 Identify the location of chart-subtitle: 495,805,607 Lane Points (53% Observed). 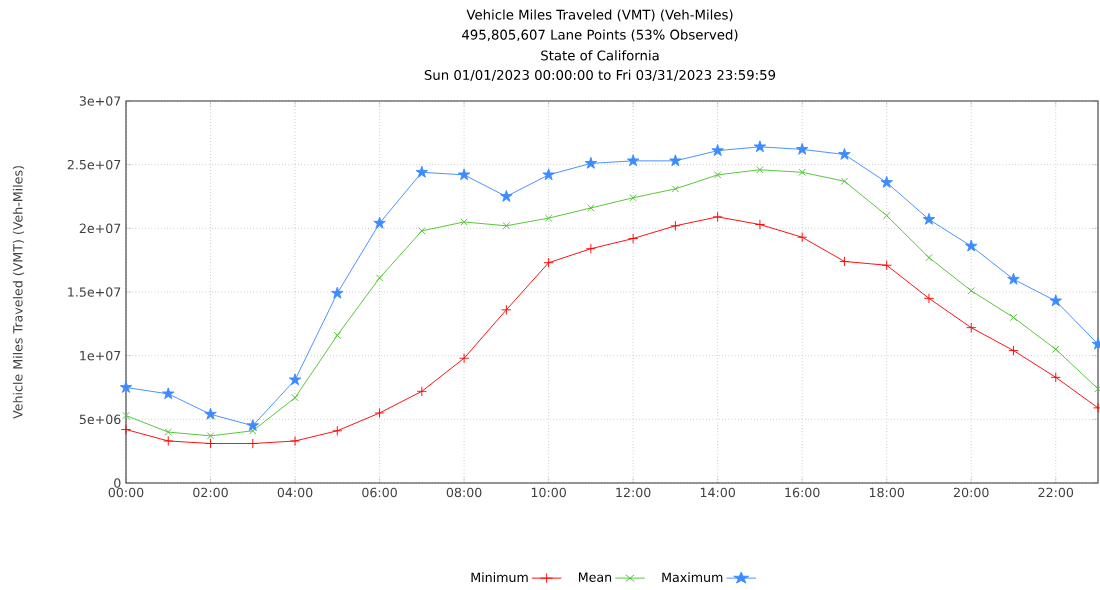
(600, 35).